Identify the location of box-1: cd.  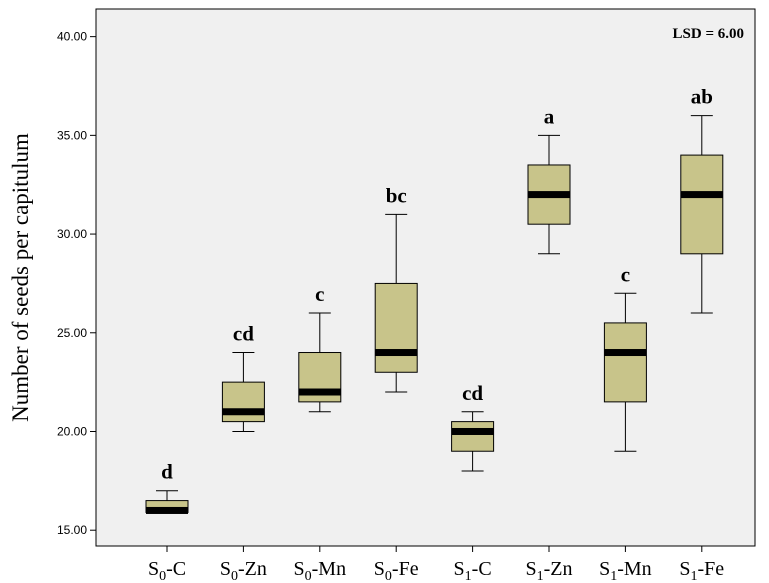
(243, 377).